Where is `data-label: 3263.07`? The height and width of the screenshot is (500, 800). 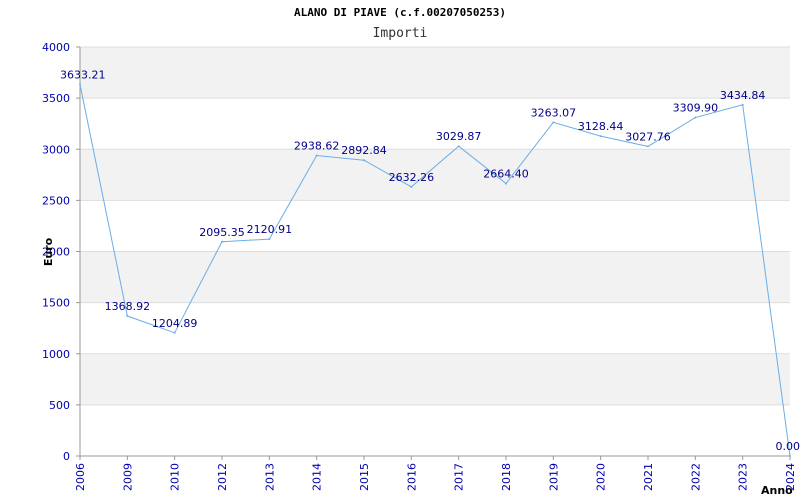
data-label: 3263.07 is located at coordinates (554, 112).